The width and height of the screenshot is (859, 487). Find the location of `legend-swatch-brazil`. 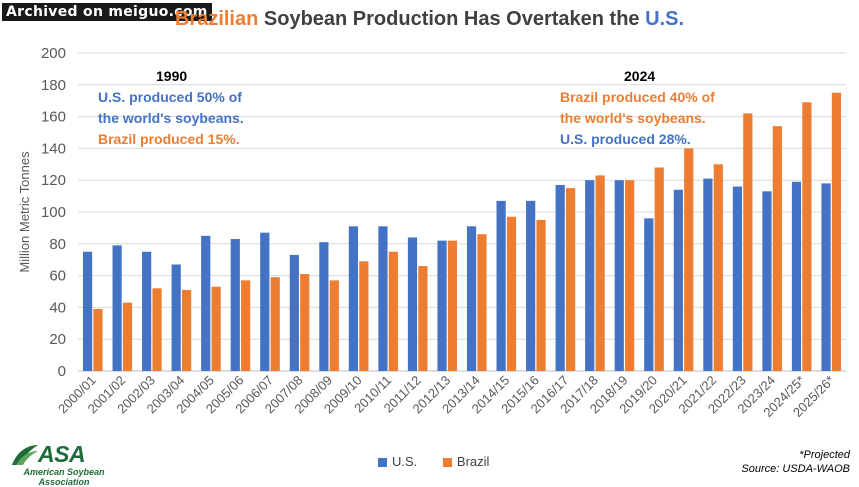

legend-swatch-brazil is located at coordinates (447, 463).